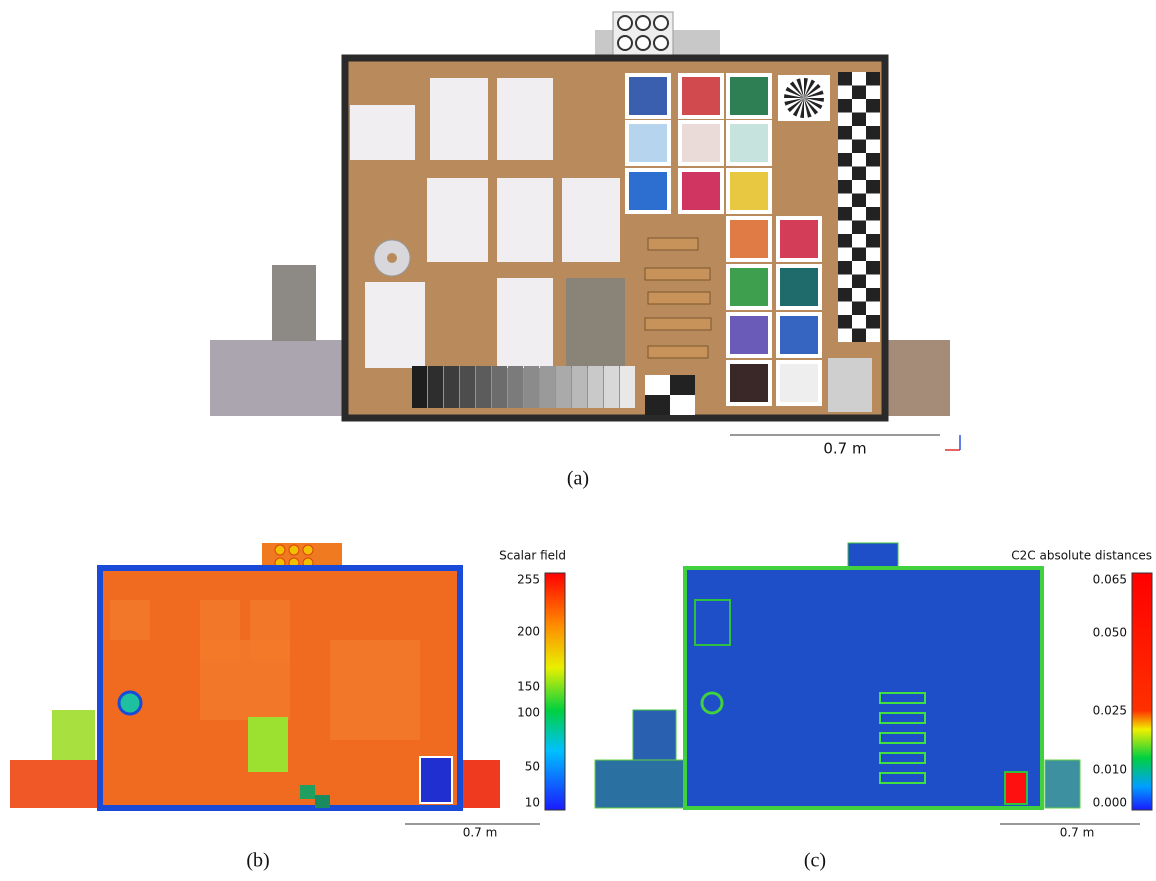 This screenshot has width=1156, height=881. What do you see at coordinates (1081, 556) in the screenshot?
I see `colorbar-title: C2C absolute distances` at bounding box center [1081, 556].